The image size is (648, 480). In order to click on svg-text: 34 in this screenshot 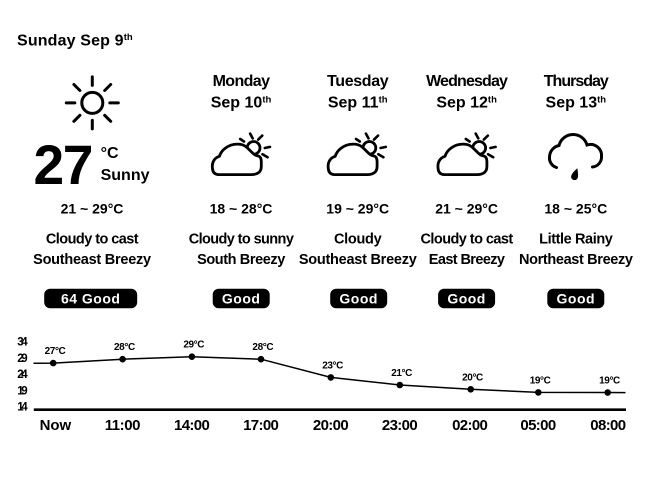, I will do `click(22, 343)`.